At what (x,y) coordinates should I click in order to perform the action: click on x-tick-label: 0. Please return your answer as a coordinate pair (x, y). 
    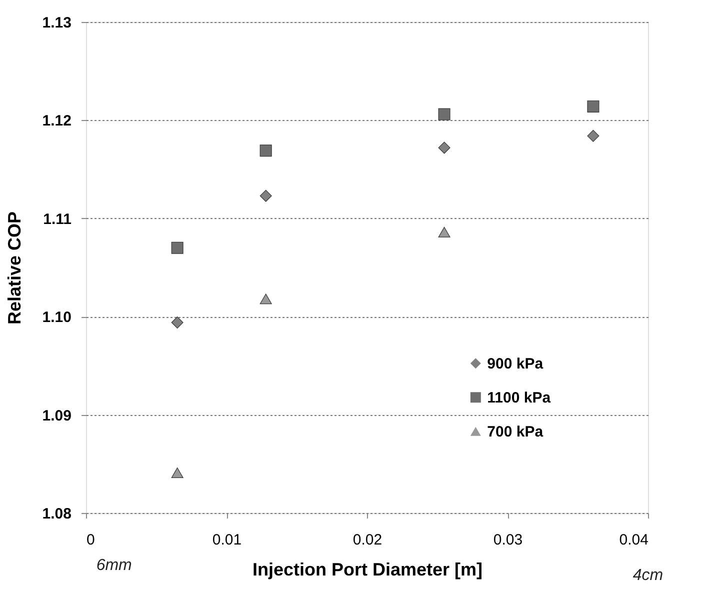
    Looking at the image, I should click on (90, 540).